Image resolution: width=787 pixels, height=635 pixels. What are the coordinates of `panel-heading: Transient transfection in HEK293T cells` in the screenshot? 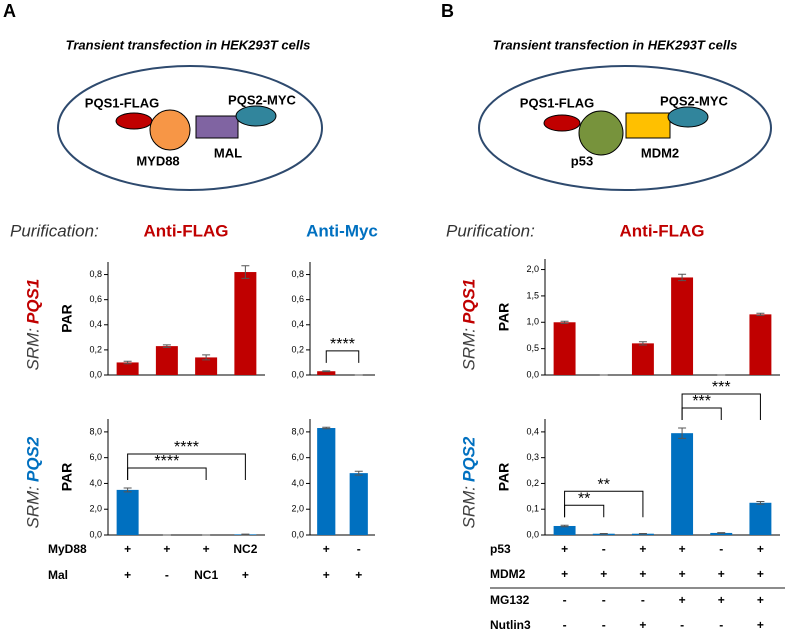 It's located at (188, 44).